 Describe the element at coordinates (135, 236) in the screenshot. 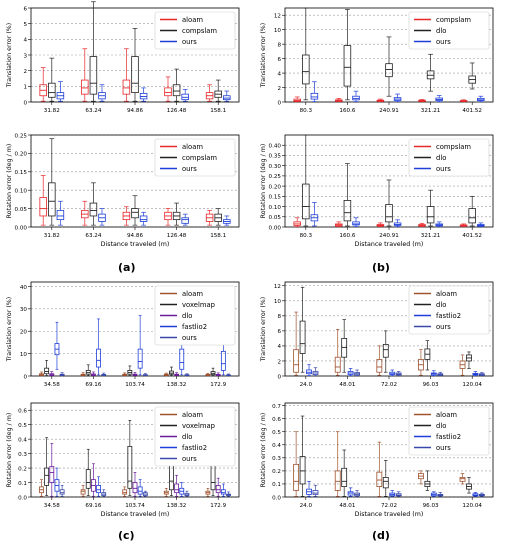

I see `x-tick-label: 94.86` at that location.